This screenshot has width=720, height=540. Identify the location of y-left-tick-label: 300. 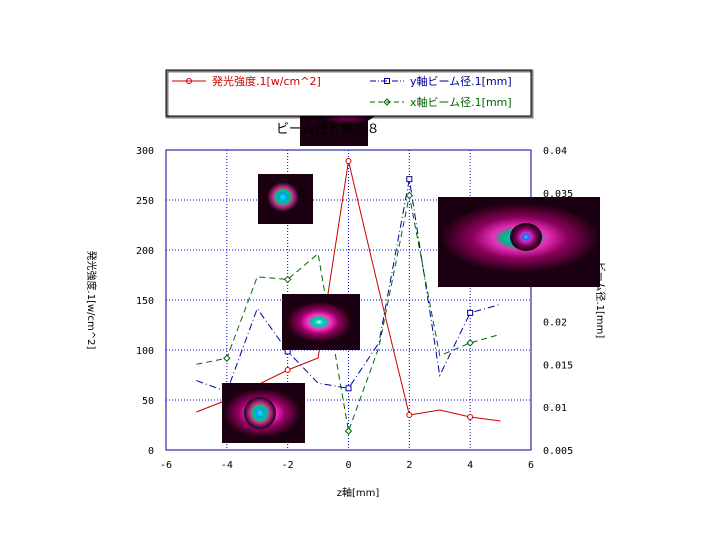
(145, 151).